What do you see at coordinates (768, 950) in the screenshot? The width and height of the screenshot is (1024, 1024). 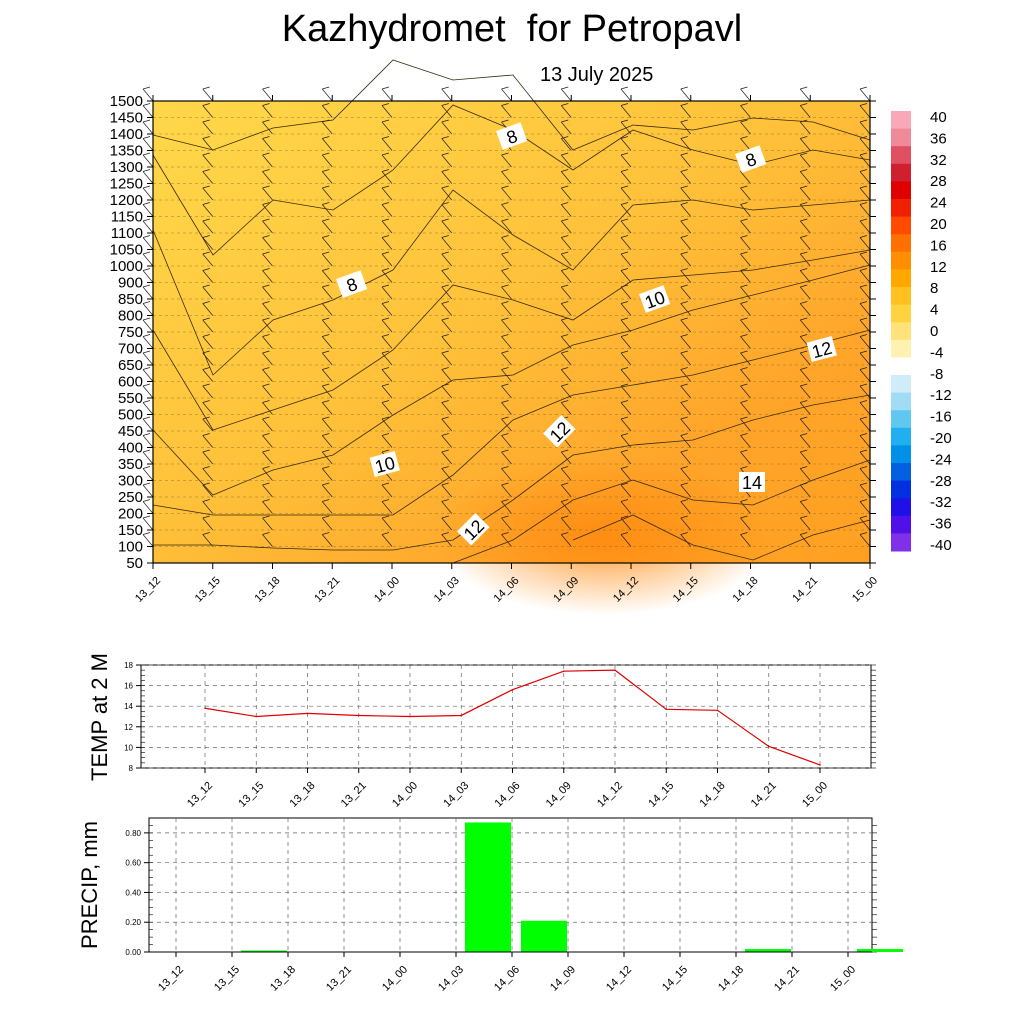 I see `precip-bar` at bounding box center [768, 950].